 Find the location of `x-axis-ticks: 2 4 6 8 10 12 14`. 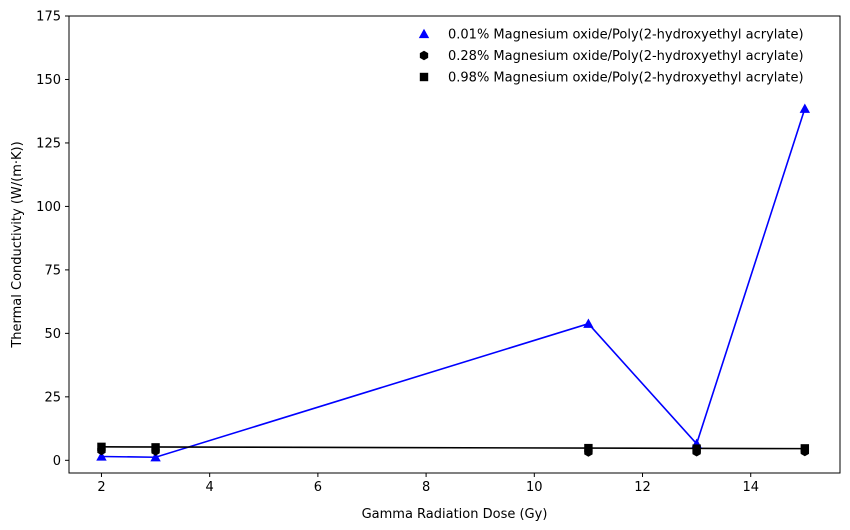

x-axis-ticks: 2 4 6 8 10 12 14 is located at coordinates (428, 484).